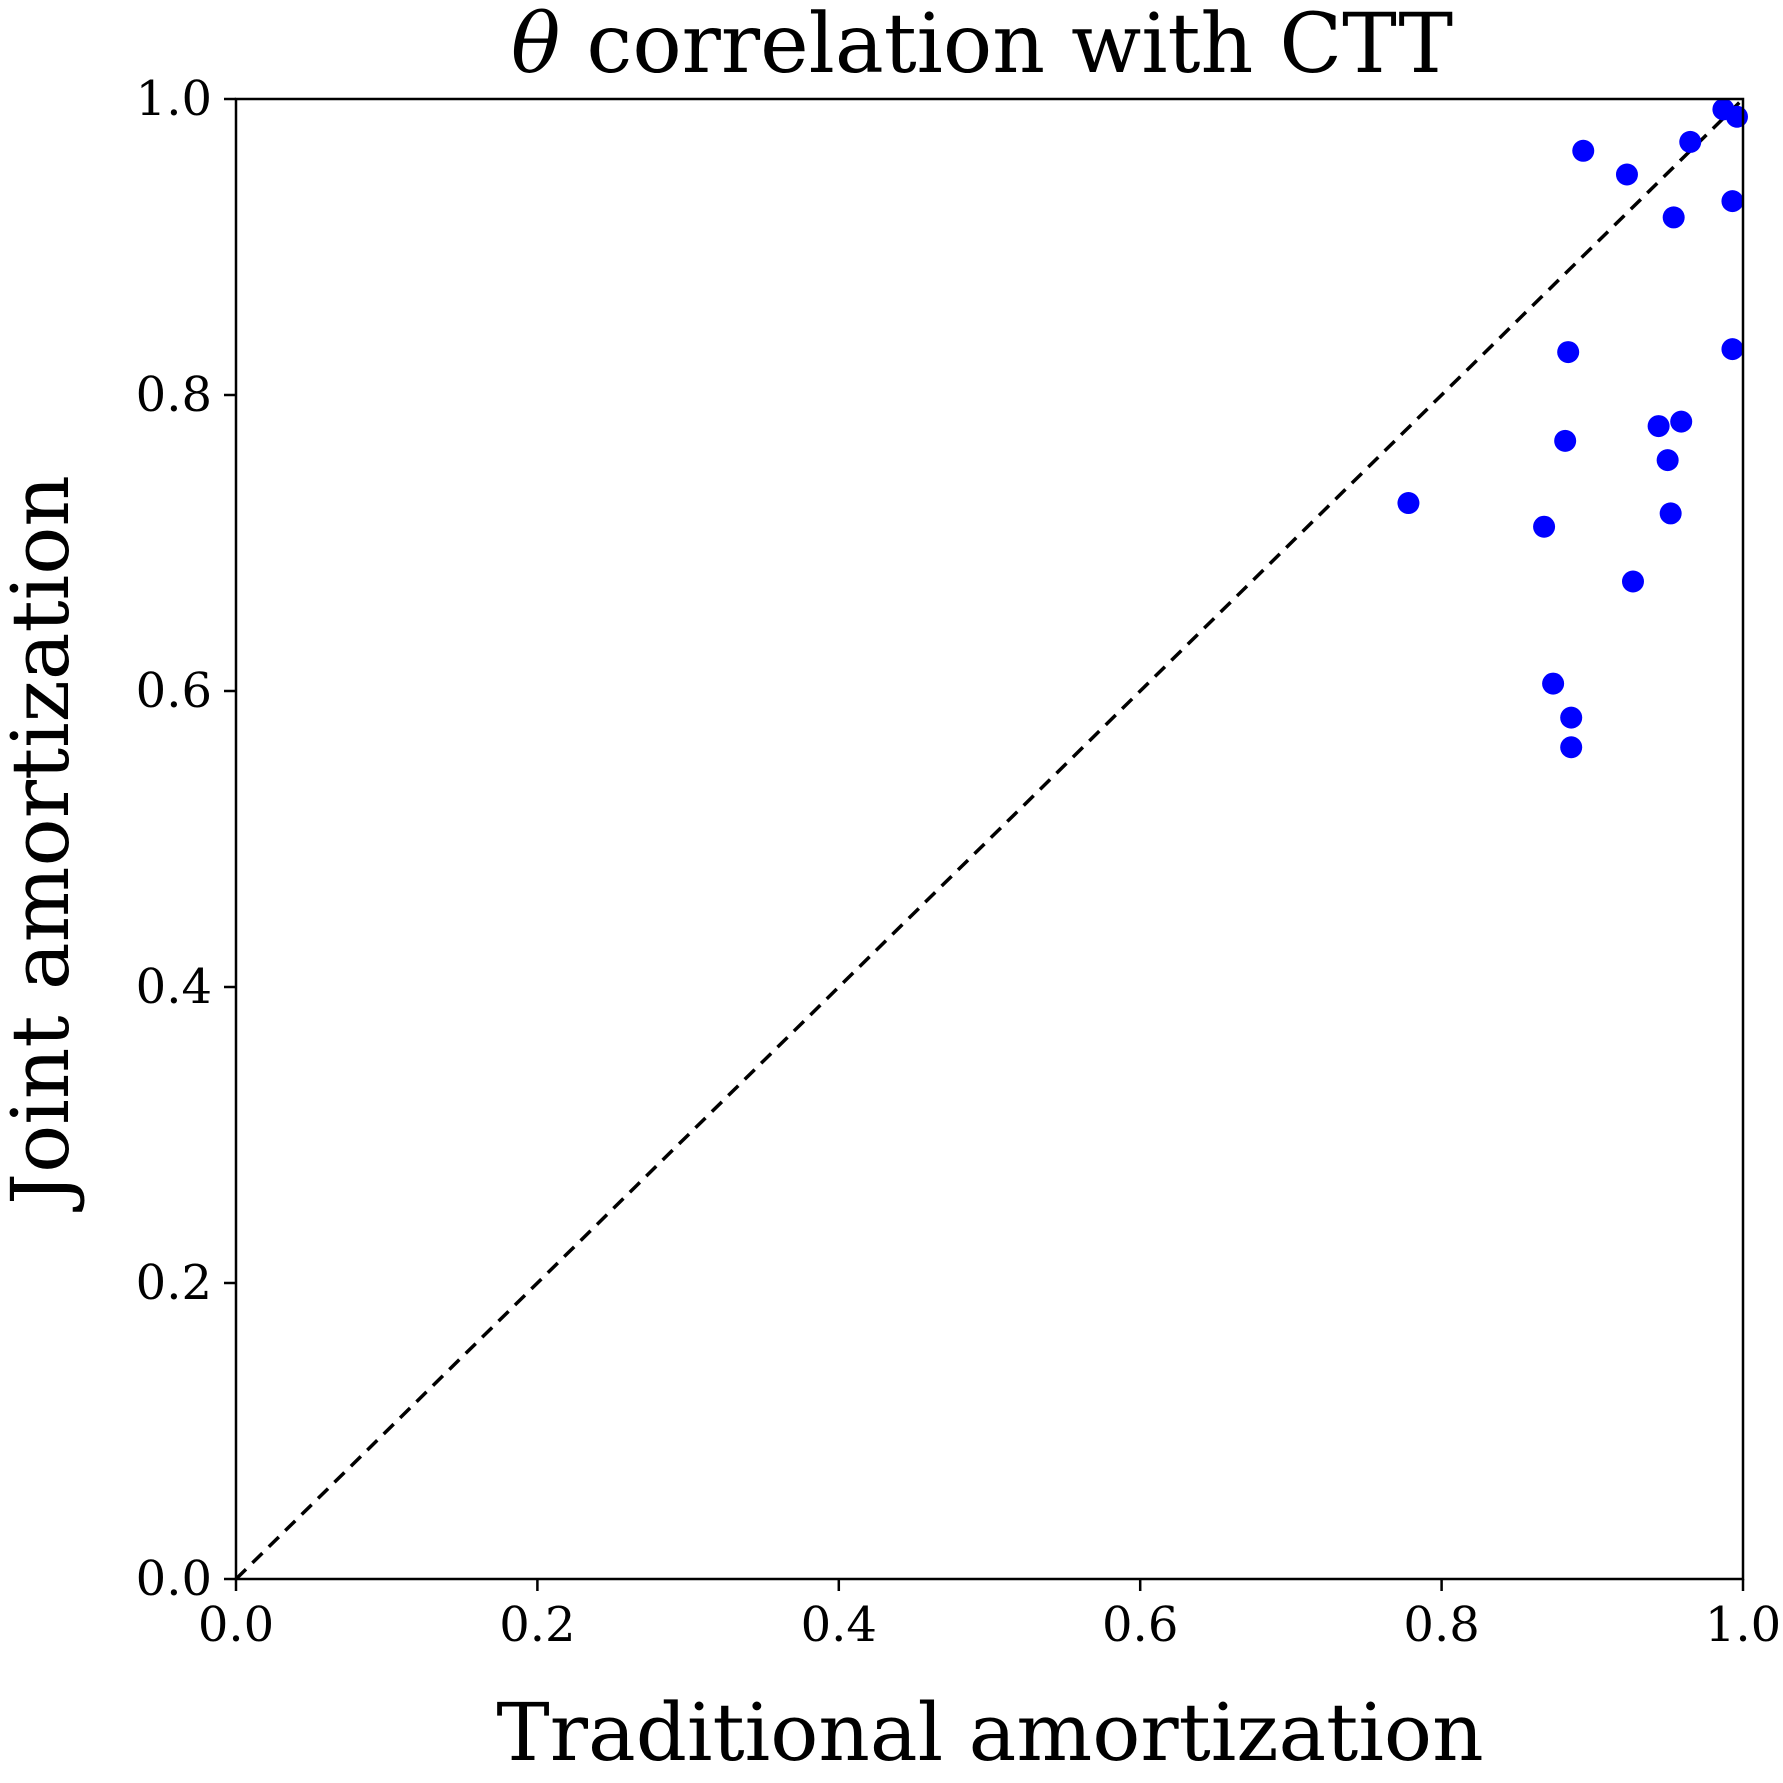 This screenshot has width=1783, height=1783. Describe the element at coordinates (174, 1579) in the screenshot. I see `y-tick-label: 0.0` at that location.